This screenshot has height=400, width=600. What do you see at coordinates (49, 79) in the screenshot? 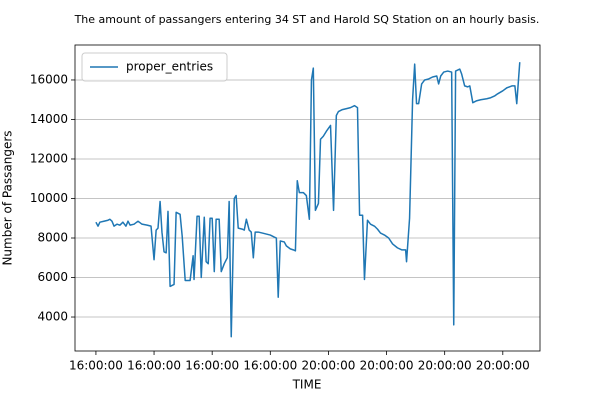
I see `y-tick-label: 16000` at bounding box center [49, 79].